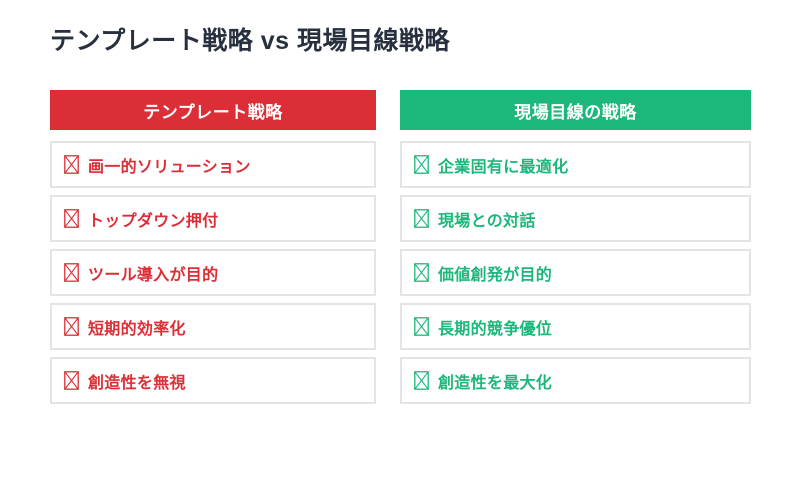  What do you see at coordinates (575, 218) in the screenshot?
I see `list-item: 現場との対話` at bounding box center [575, 218].